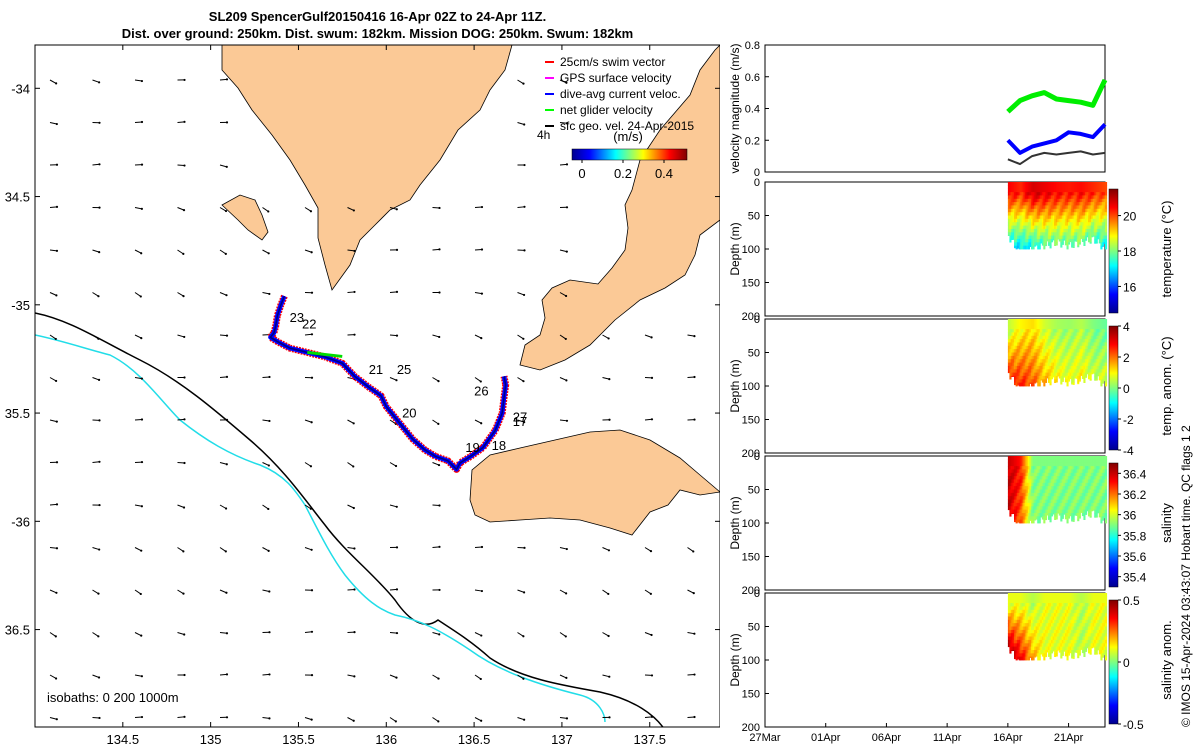 This screenshot has height=750, width=1200. What do you see at coordinates (606, 549) in the screenshot?
I see `velocity-arrow` at bounding box center [606, 549].